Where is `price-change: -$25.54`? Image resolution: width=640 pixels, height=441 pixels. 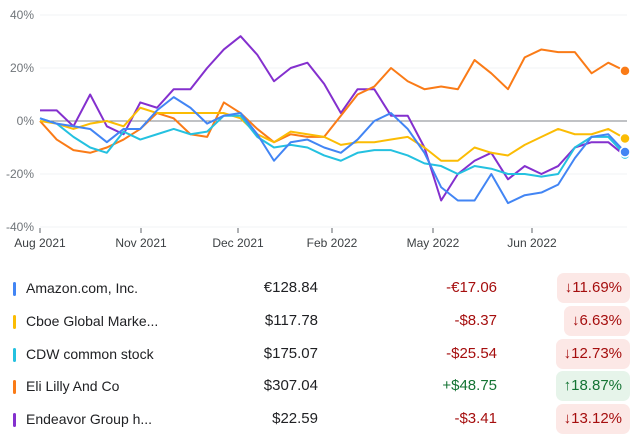 price-change: -$25.54 is located at coordinates (471, 353).